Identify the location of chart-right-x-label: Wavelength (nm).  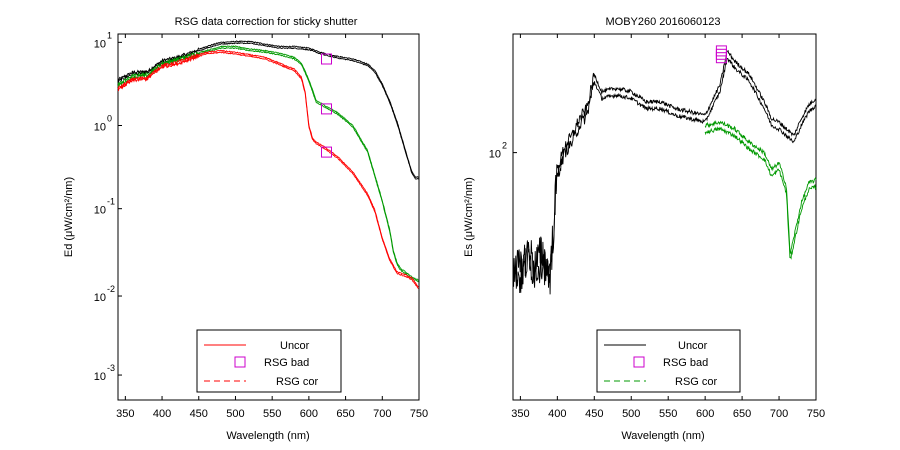
(662, 436).